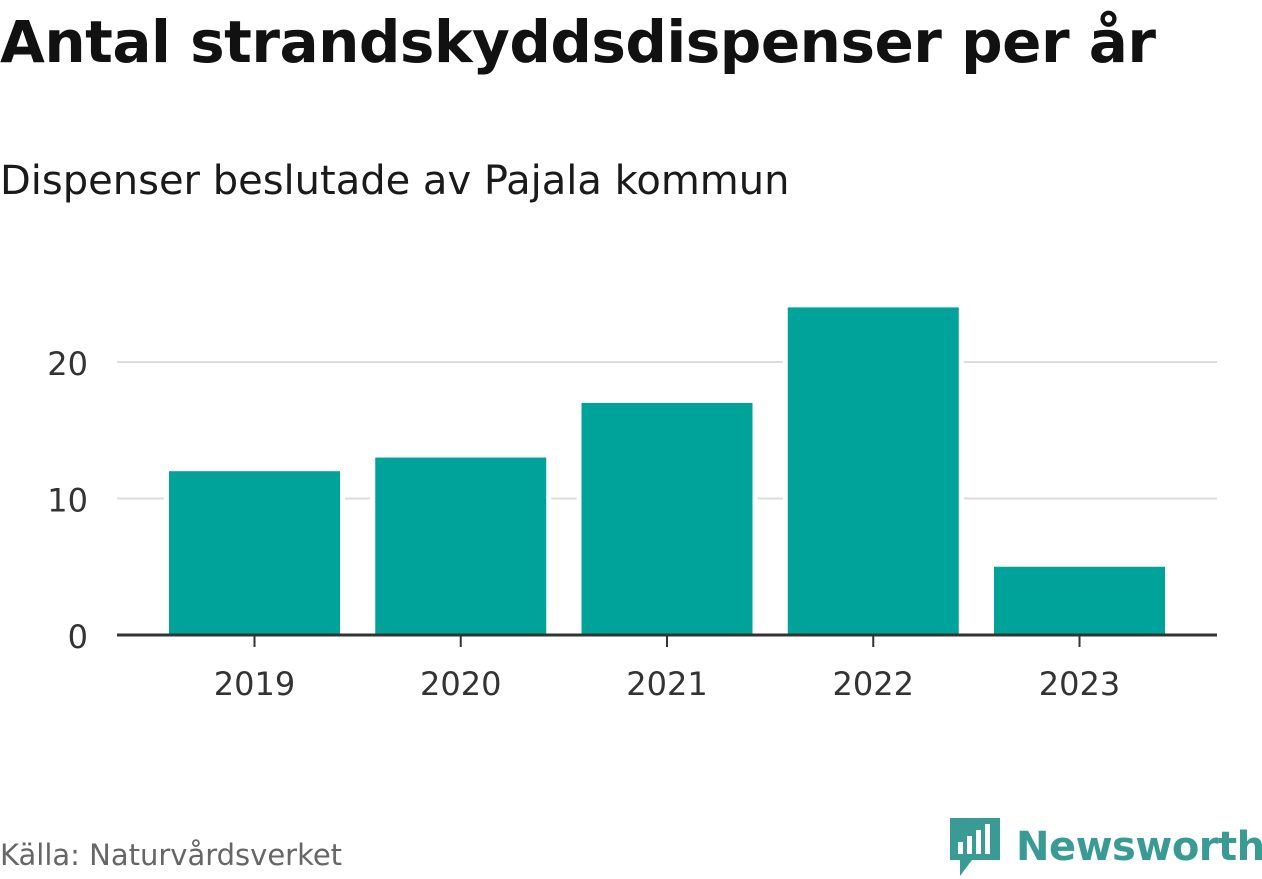 This screenshot has width=1262, height=879. What do you see at coordinates (254, 684) in the screenshot?
I see `x-tick-label-2019: 2019` at bounding box center [254, 684].